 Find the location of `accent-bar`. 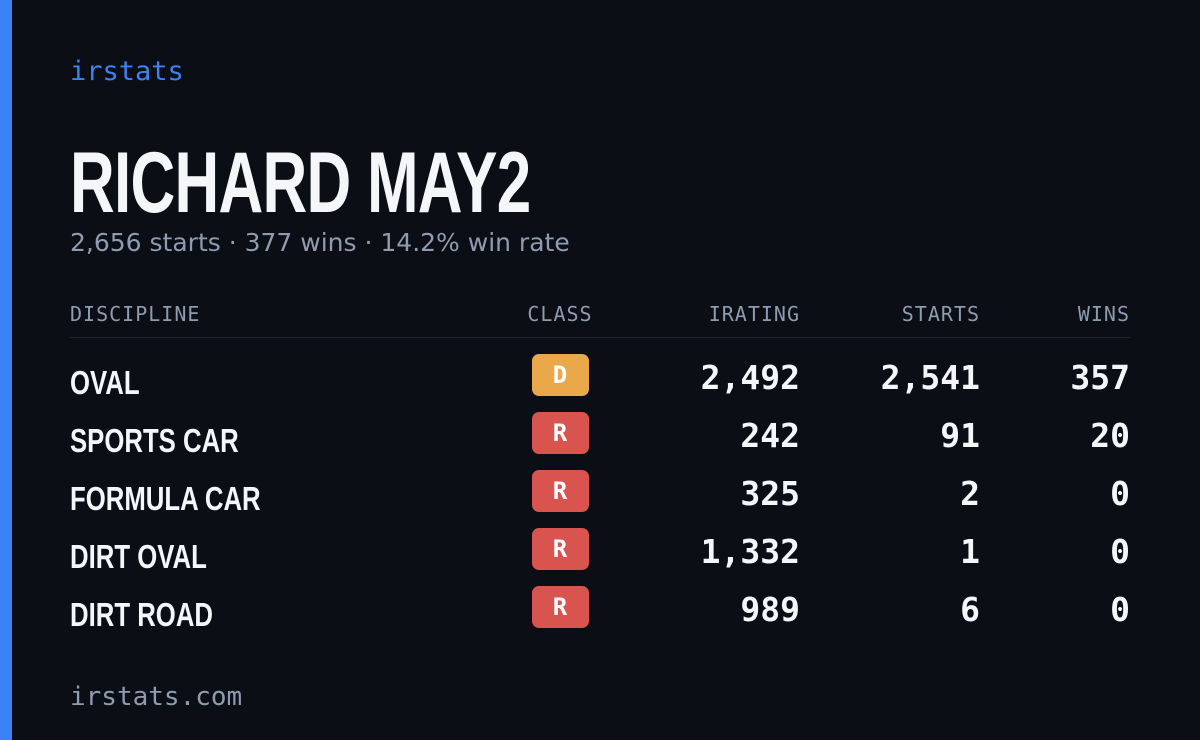

accent-bar is located at coordinates (6, 370).